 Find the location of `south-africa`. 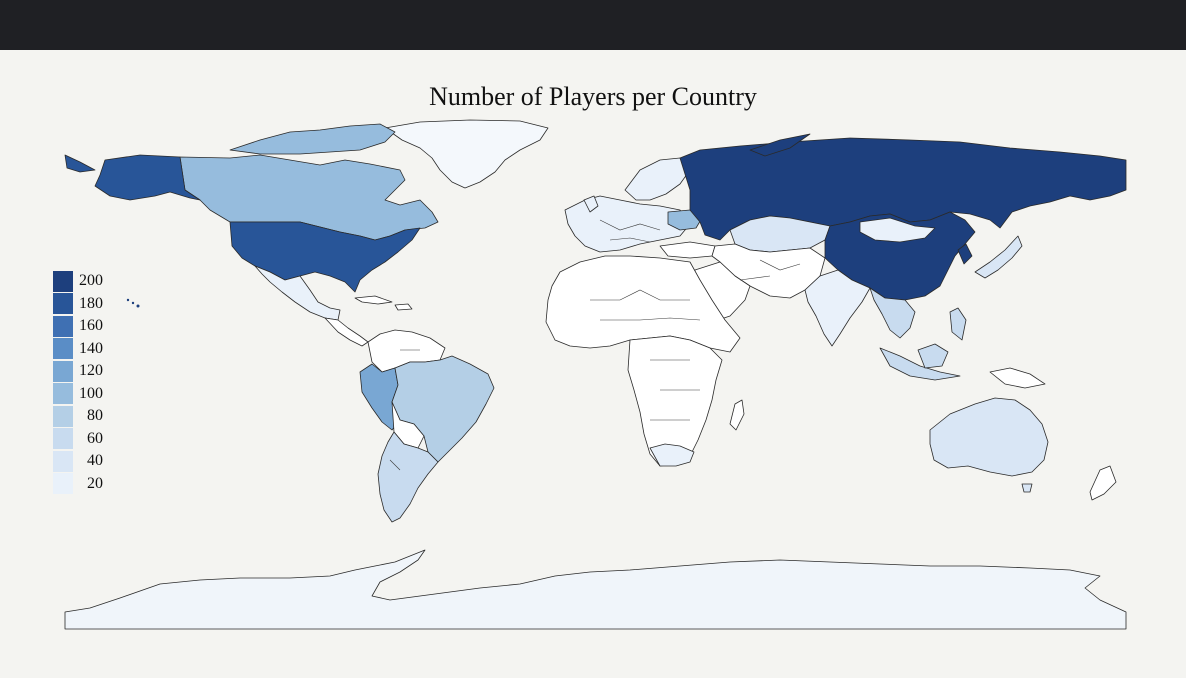

south-africa is located at coordinates (672, 455).